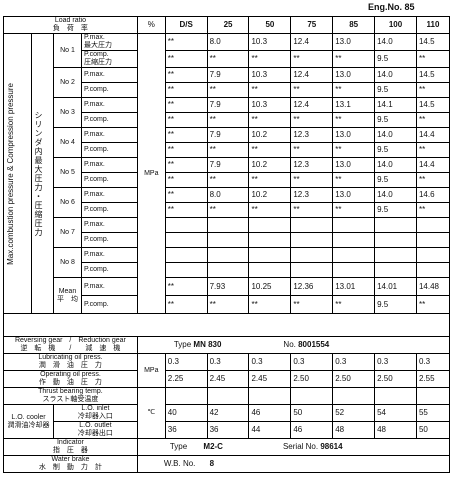 This screenshot has width=450, height=504. I want to click on pmax-value: 12.4, so click(312, 75).